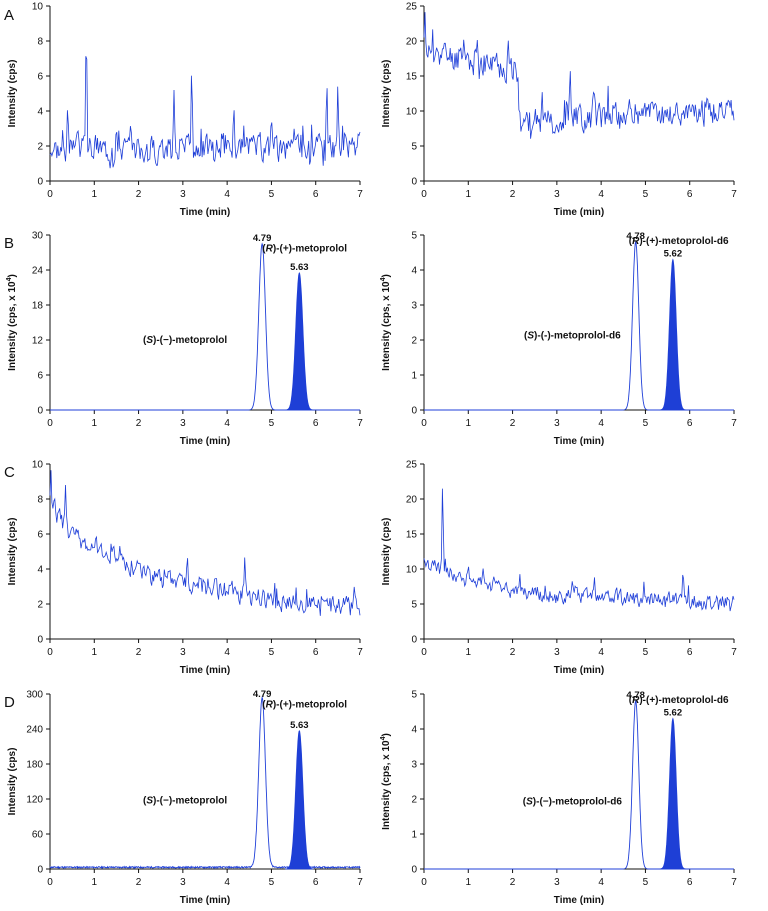 The height and width of the screenshot is (911, 768). What do you see at coordinates (40, 376) in the screenshot?
I see `y-tick-label: 6` at bounding box center [40, 376].